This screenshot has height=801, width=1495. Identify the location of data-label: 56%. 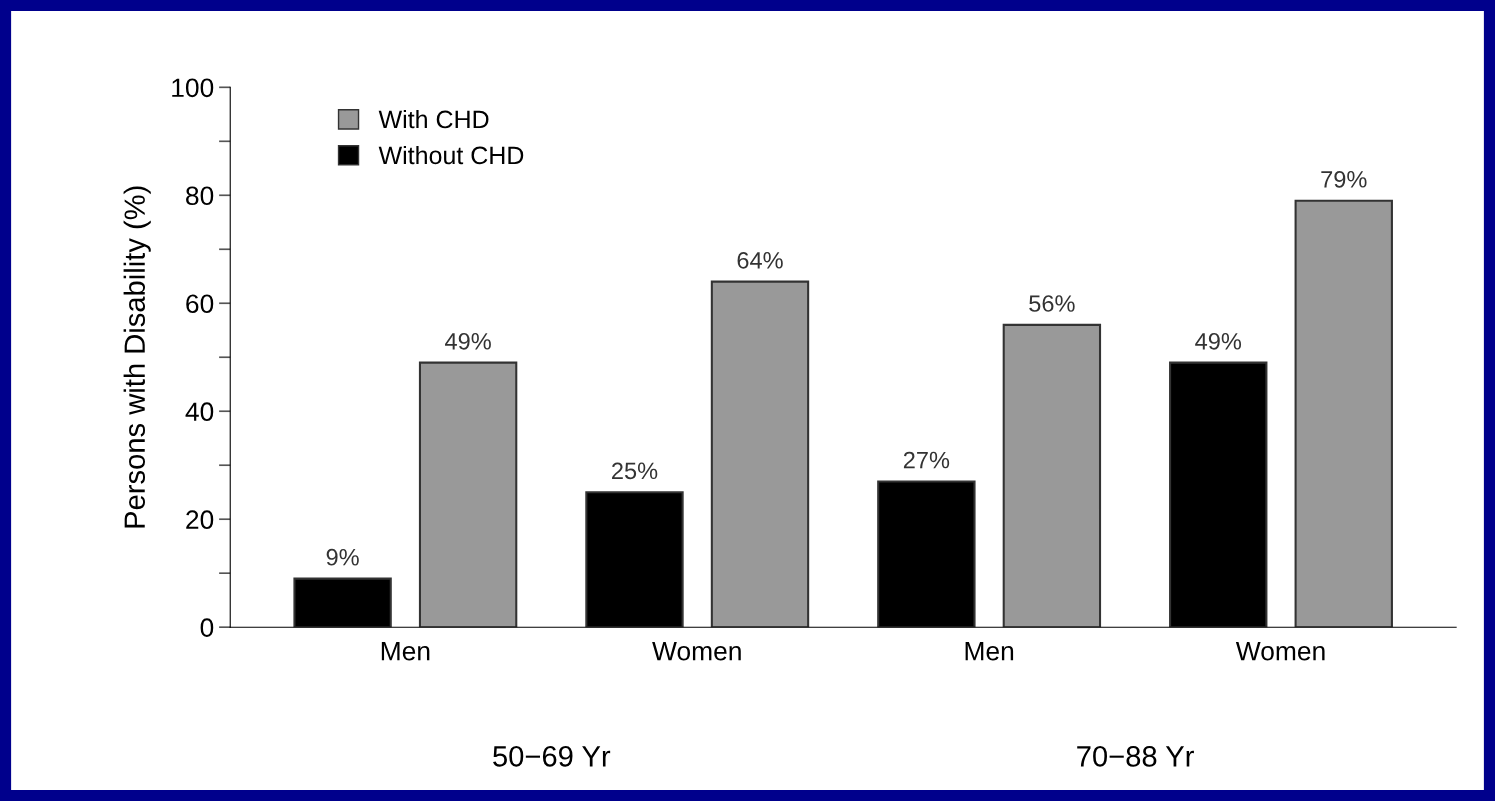
(1052, 303).